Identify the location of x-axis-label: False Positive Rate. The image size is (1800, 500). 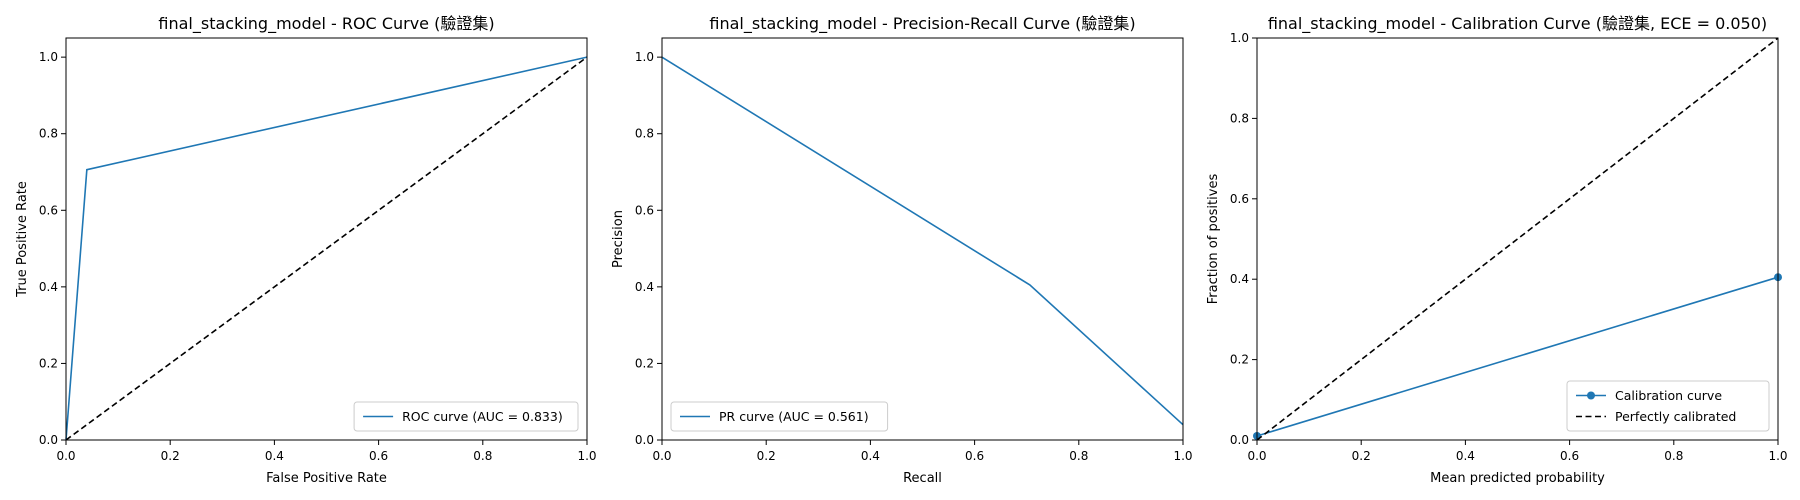
(326, 478).